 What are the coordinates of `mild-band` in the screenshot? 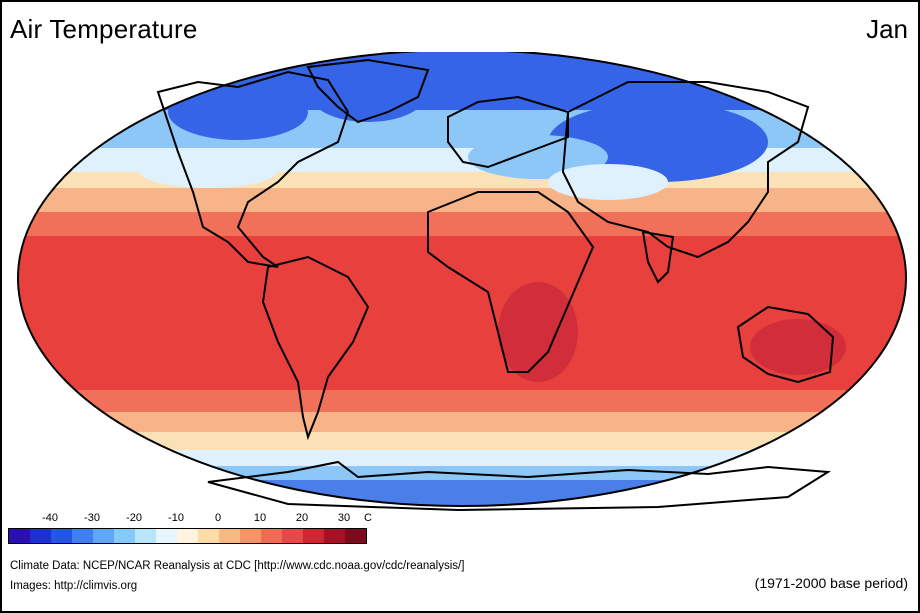 It's located at (462, 201).